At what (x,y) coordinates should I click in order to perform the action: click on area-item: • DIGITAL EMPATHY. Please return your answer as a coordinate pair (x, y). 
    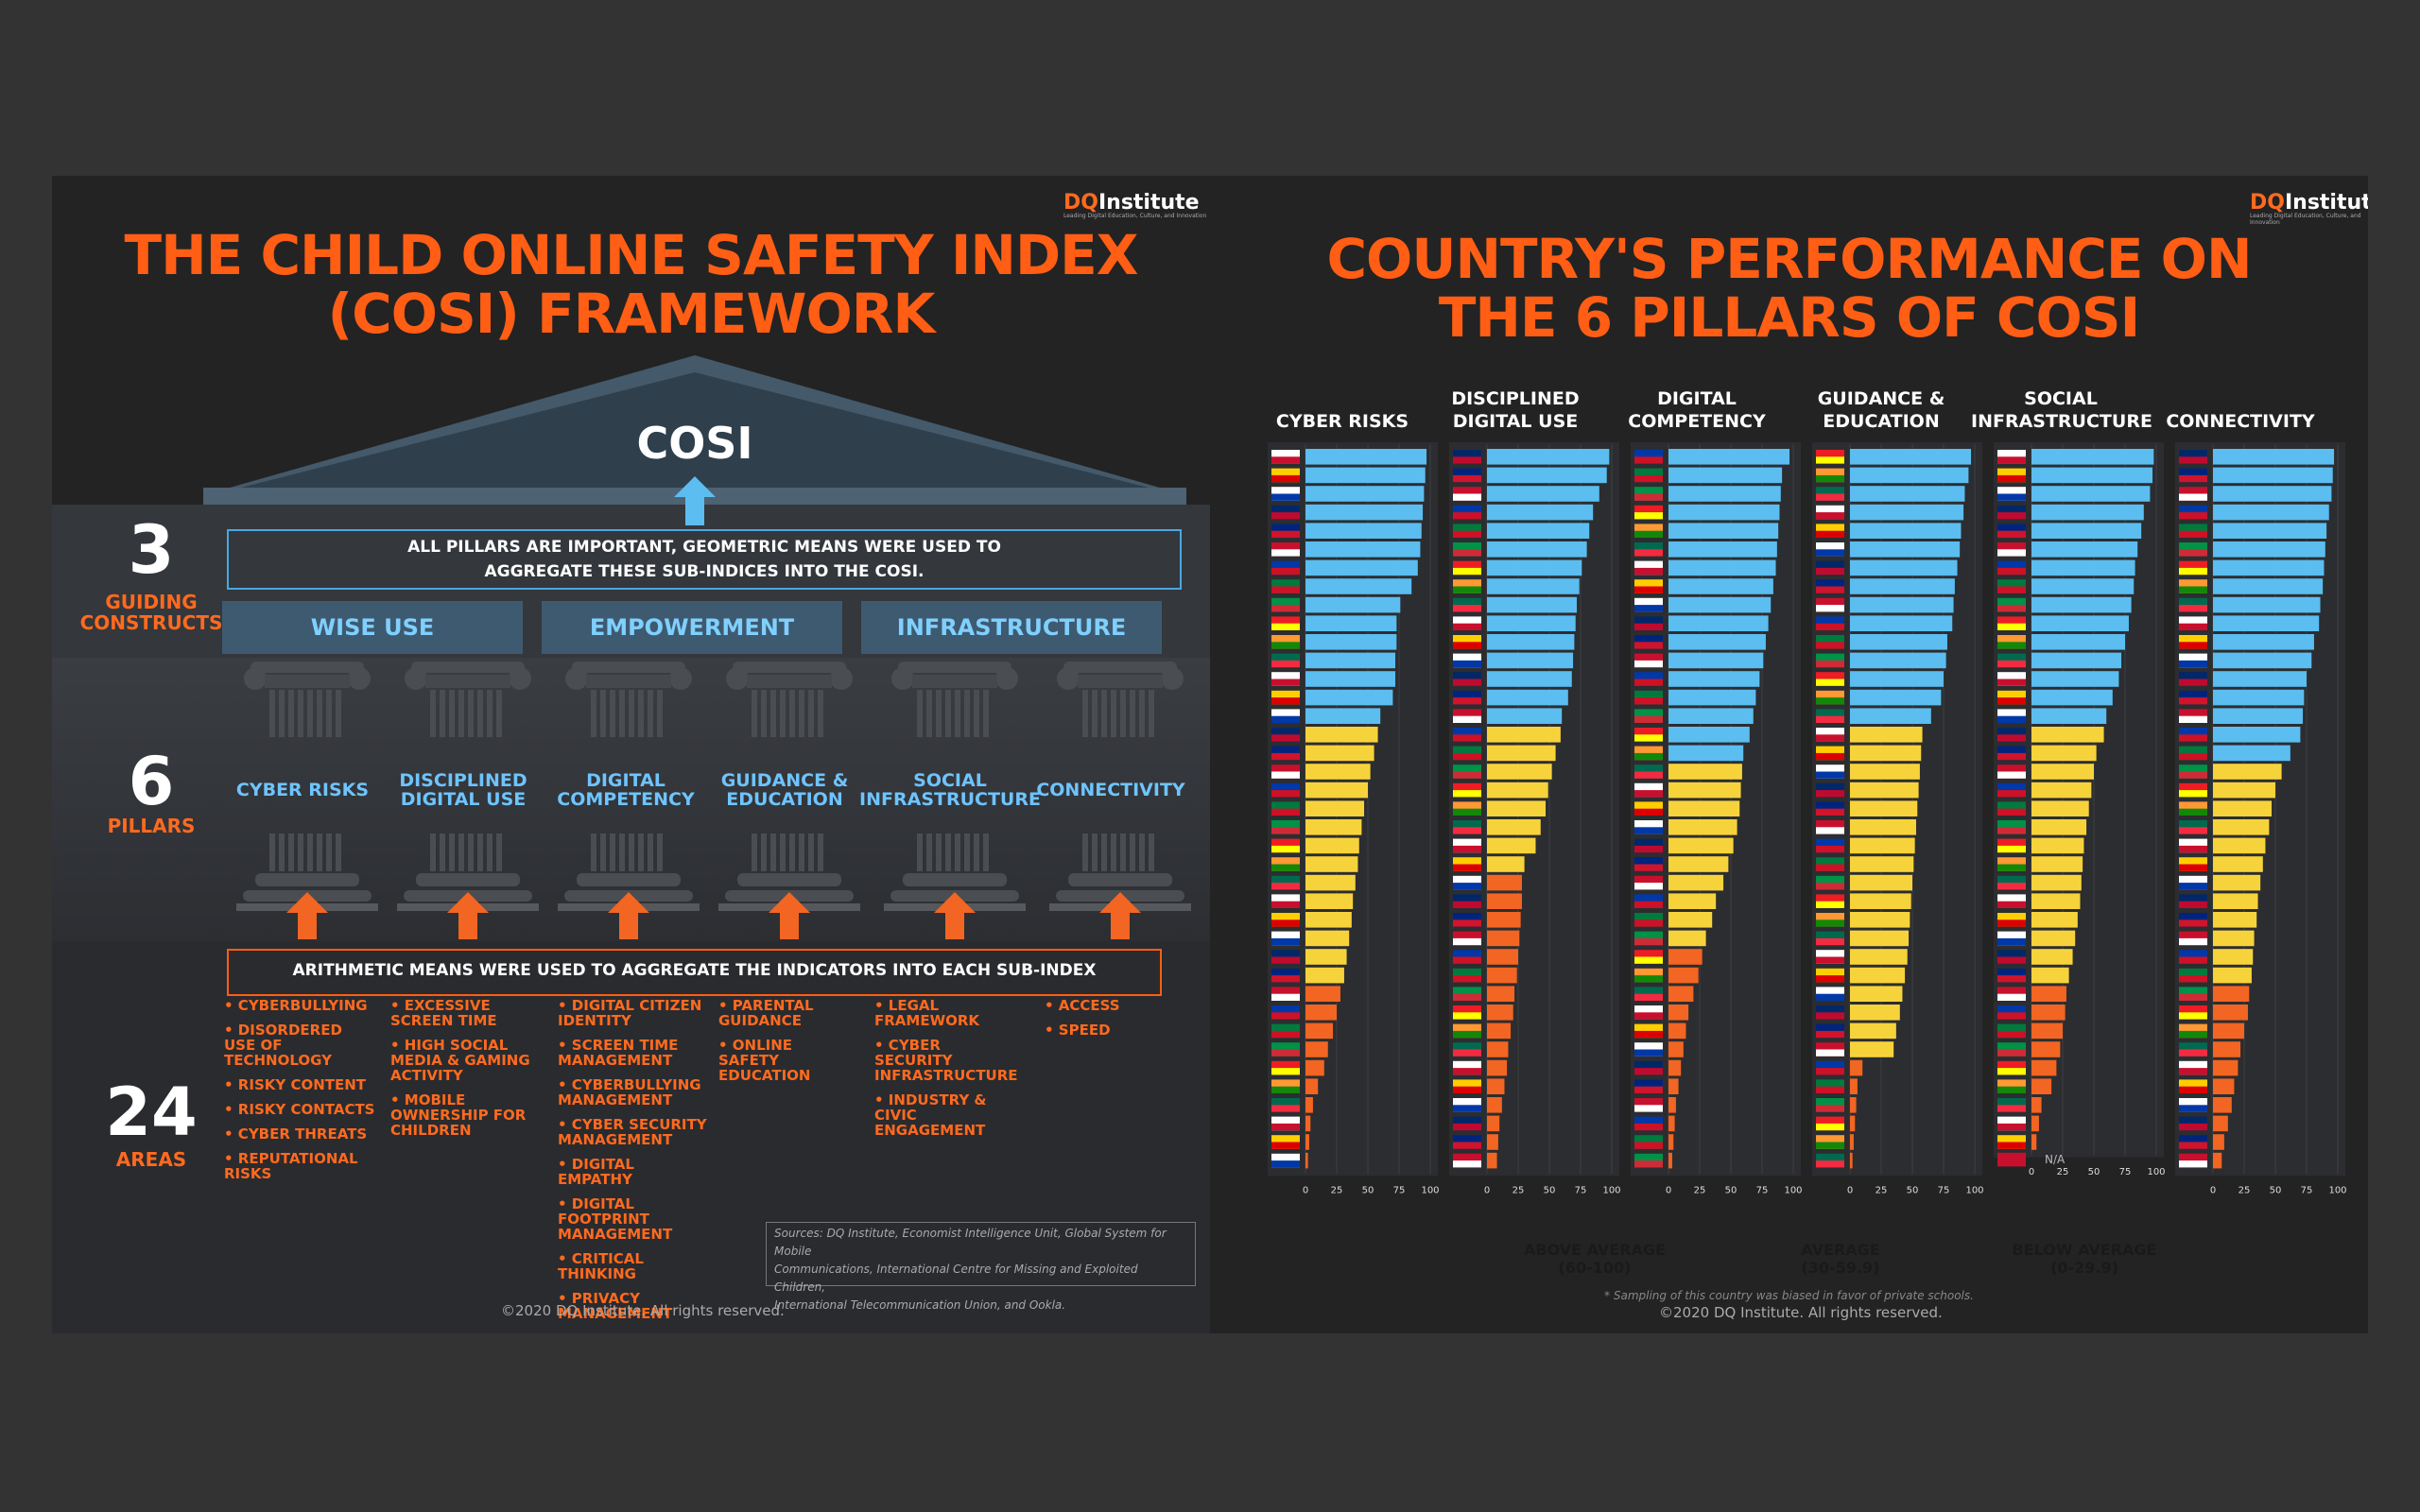
    Looking at the image, I should click on (596, 1172).